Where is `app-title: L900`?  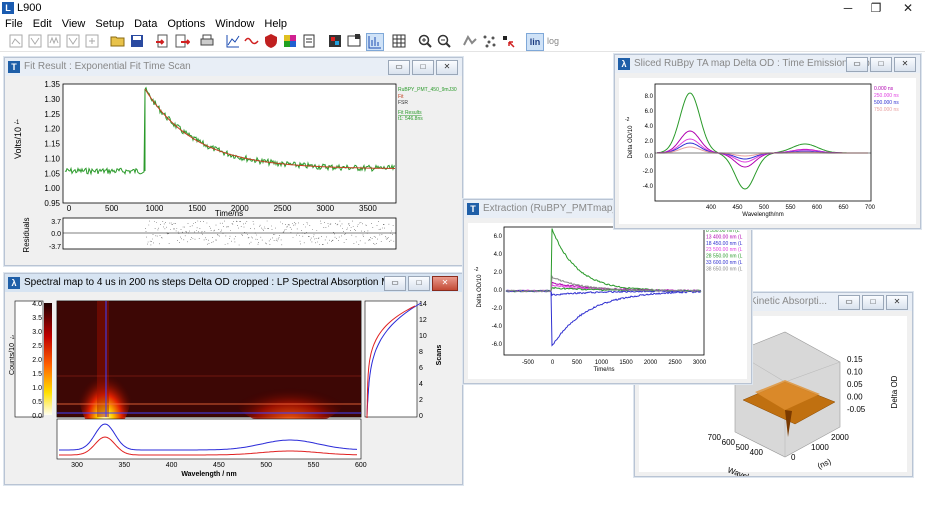 app-title: L900 is located at coordinates (29, 8).